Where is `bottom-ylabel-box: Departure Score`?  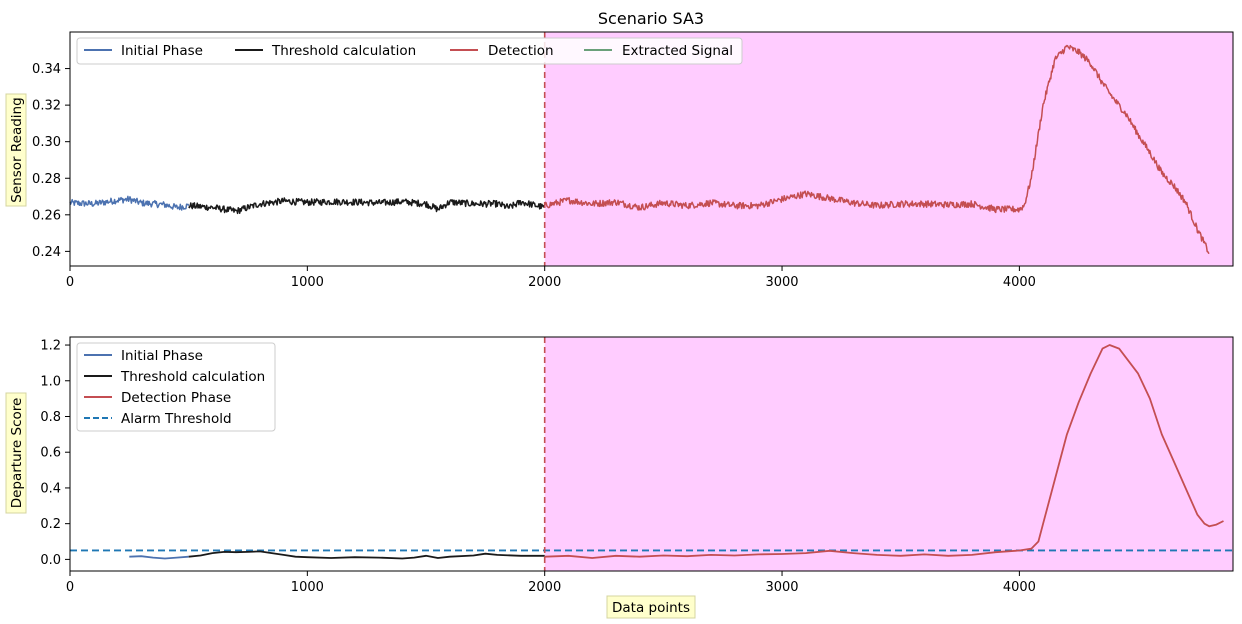 bottom-ylabel-box: Departure Score is located at coordinates (16, 453).